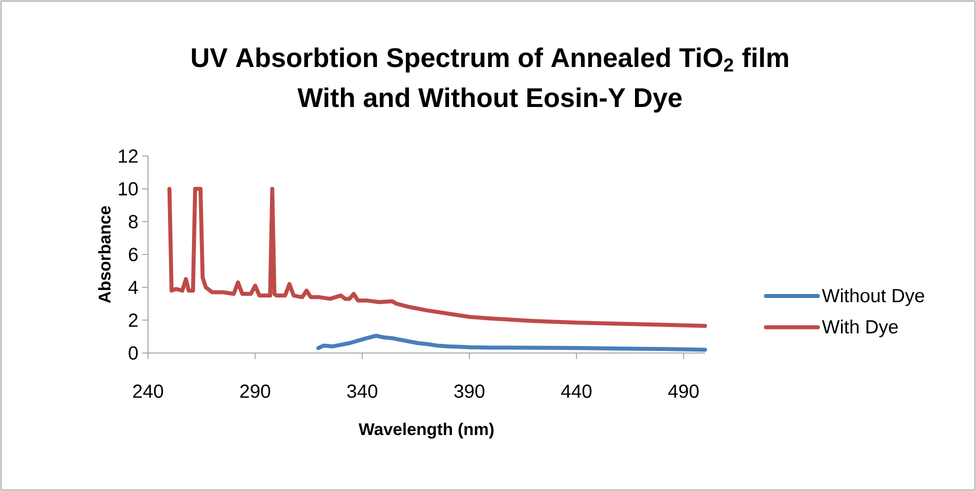  What do you see at coordinates (860, 329) in the screenshot?
I see `legend-label: With Dye` at bounding box center [860, 329].